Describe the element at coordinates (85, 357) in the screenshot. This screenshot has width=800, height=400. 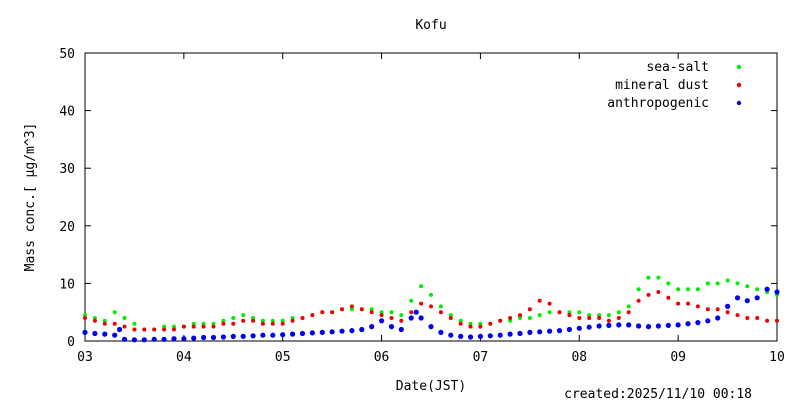
I see `x-tick-label: 03` at that location.